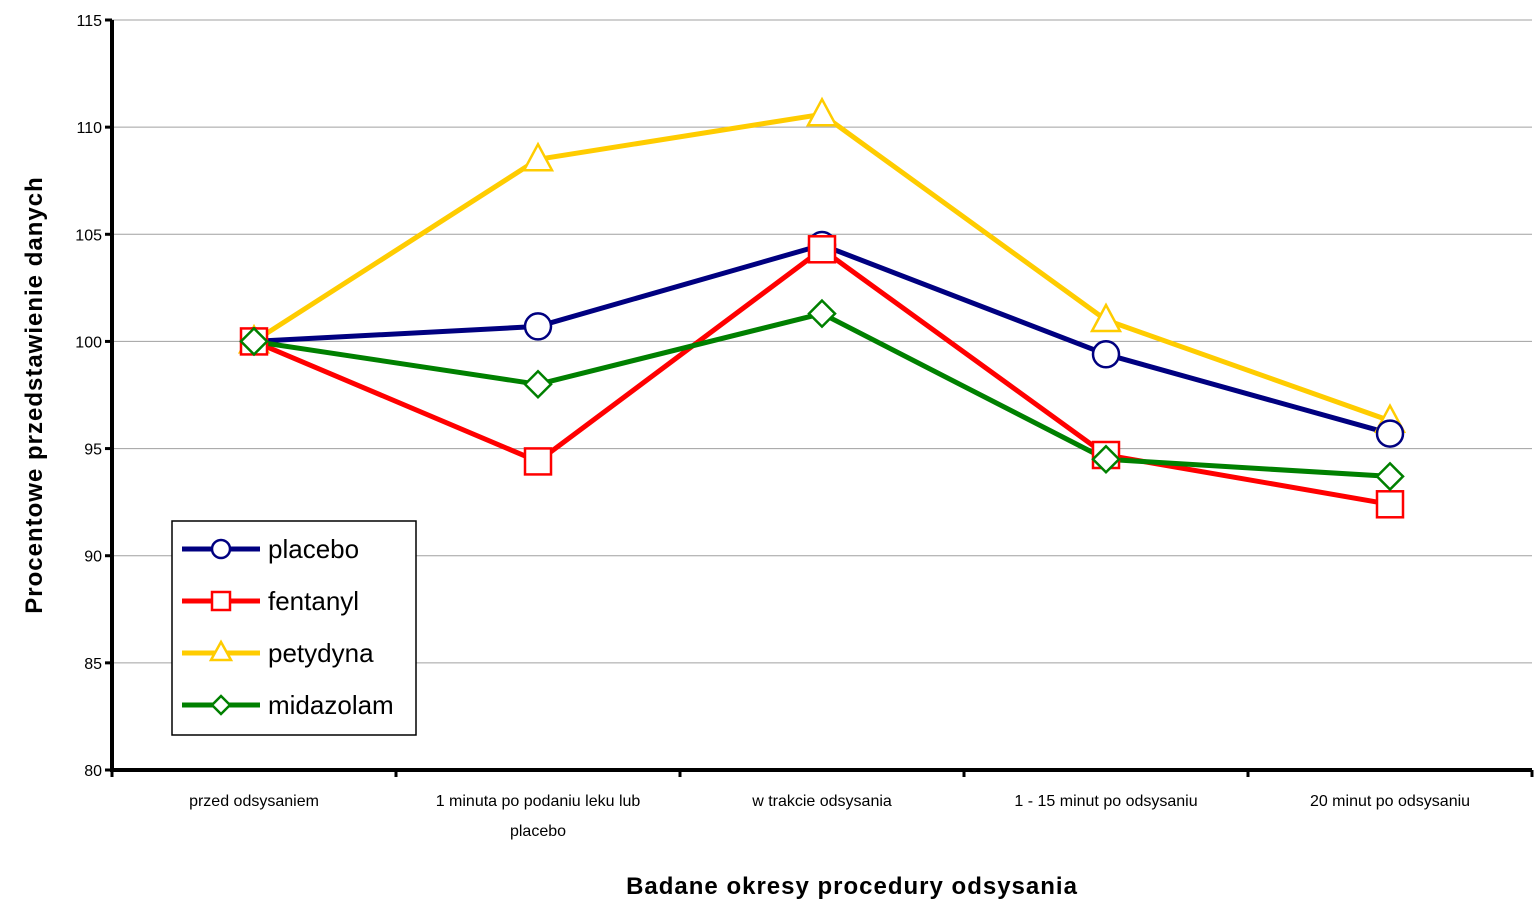 The height and width of the screenshot is (905, 1534). What do you see at coordinates (93, 450) in the screenshot?
I see `y-tick-label: 95` at bounding box center [93, 450].